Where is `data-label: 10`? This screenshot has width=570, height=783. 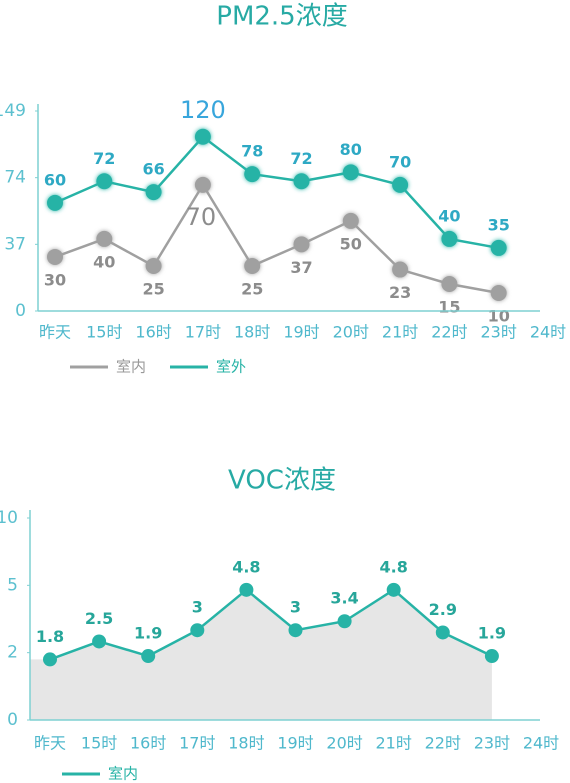
data-label: 10 is located at coordinates (499, 315).